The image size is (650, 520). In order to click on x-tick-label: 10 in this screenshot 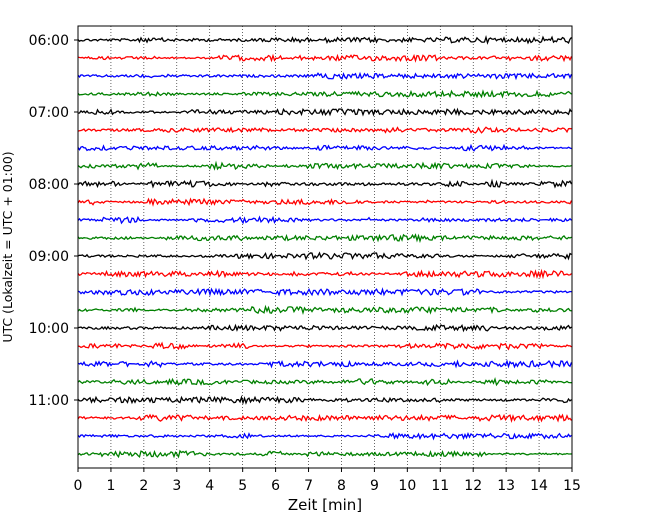, I will do `click(407, 486)`.